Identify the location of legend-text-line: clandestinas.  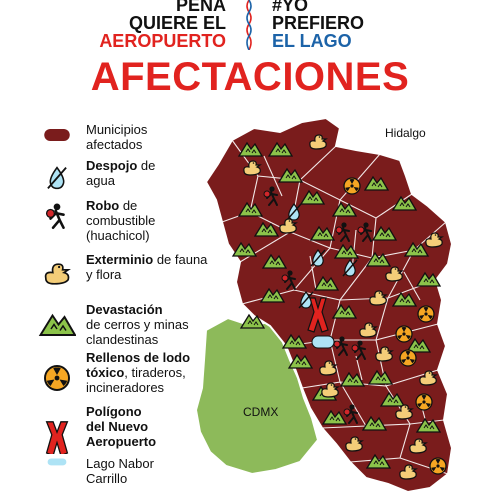
(122, 339).